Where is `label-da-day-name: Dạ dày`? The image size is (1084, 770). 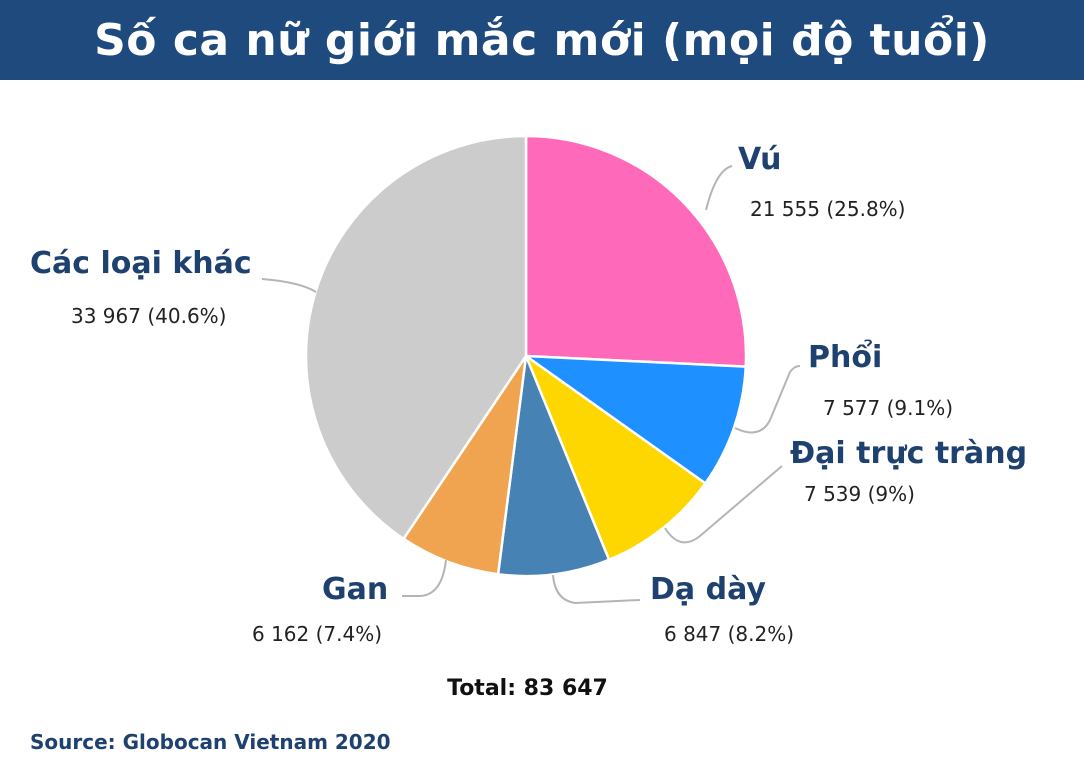
label-da-day-name: Dạ dày is located at coordinates (708, 589).